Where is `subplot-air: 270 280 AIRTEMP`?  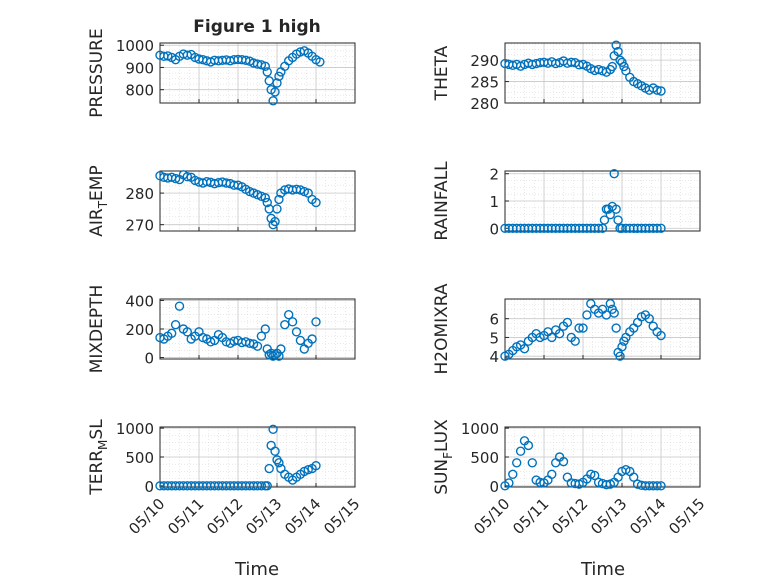
subplot-air: 270 280 AIRTEMP is located at coordinates (221, 201).